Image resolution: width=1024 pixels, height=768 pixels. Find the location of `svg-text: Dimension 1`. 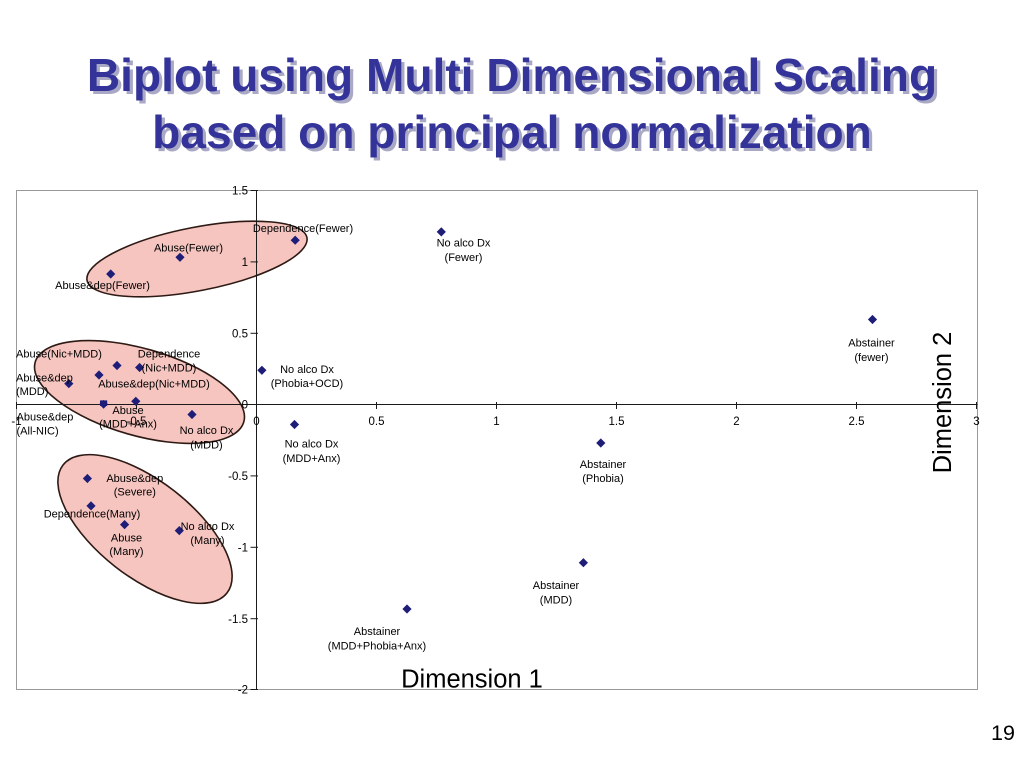

svg-text: Dimension 1 is located at coordinates (472, 680).